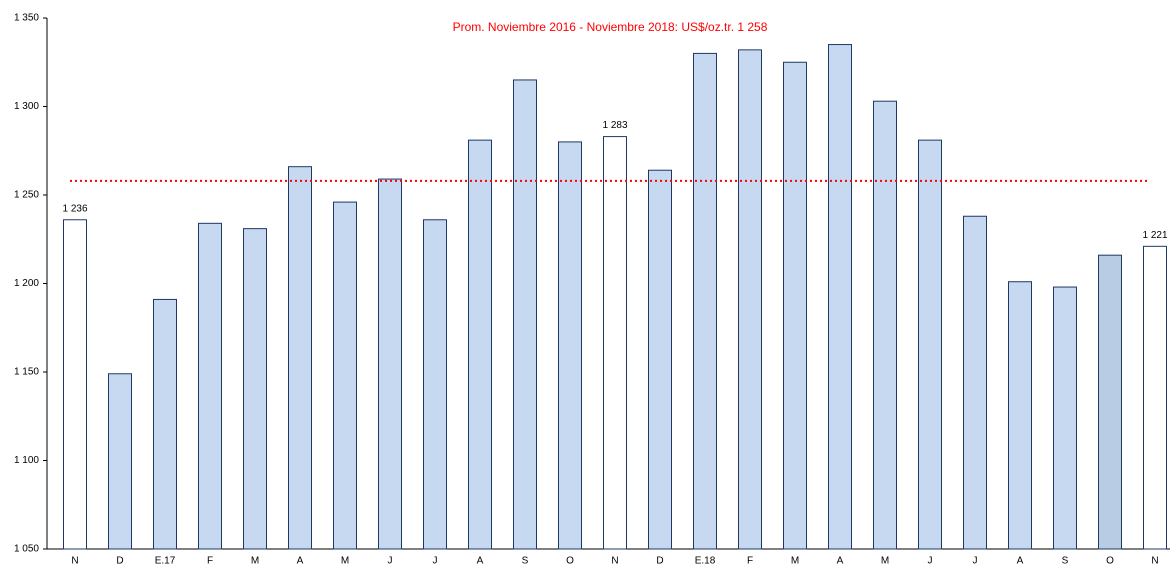  I want to click on value-label: 1 221, so click(1154, 235).